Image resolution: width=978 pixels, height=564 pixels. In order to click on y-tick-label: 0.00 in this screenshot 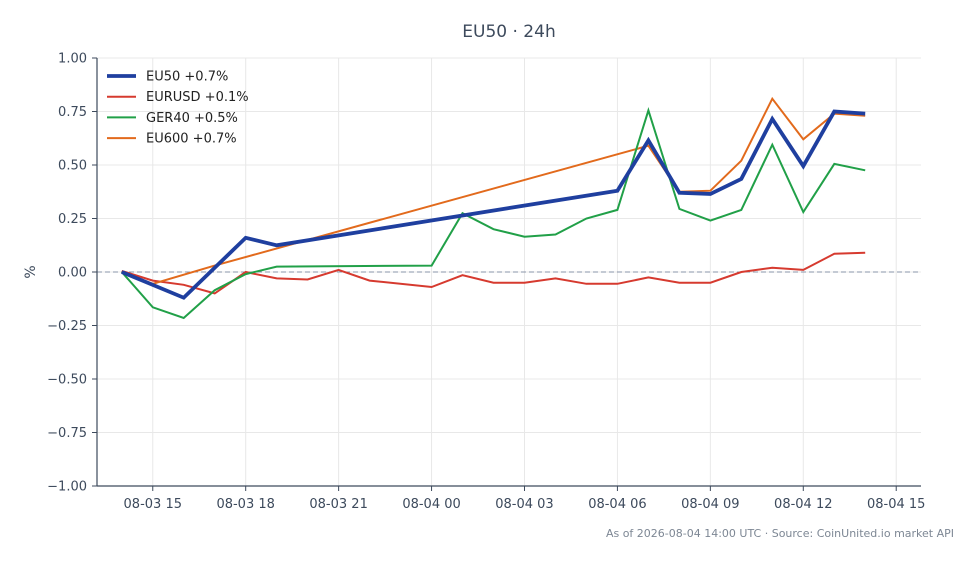, I will do `click(72, 273)`.